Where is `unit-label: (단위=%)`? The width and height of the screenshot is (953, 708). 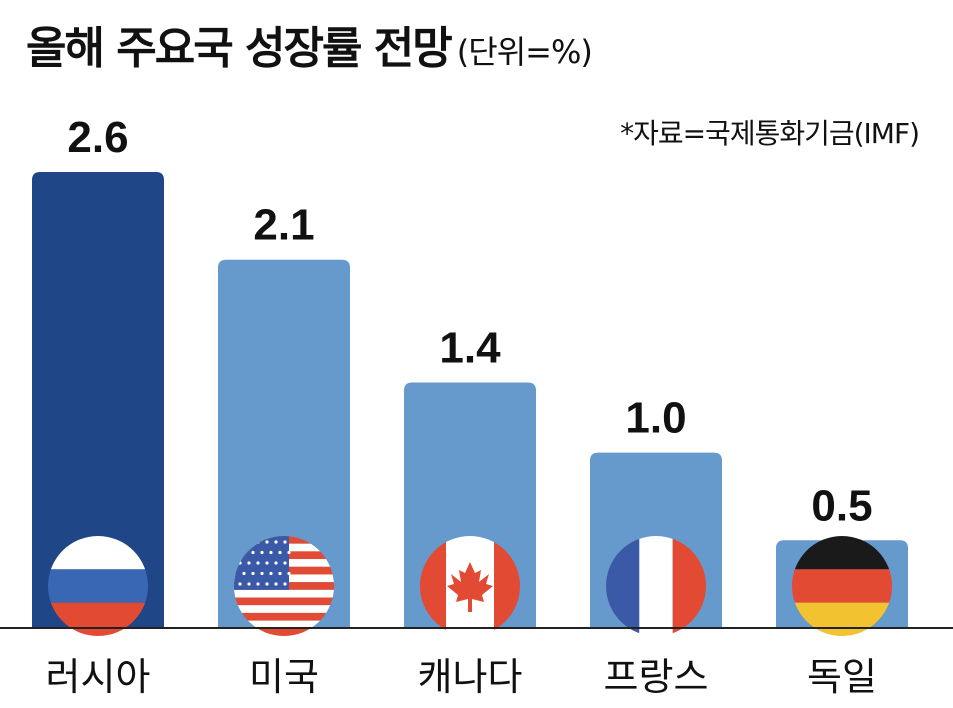 unit-label: (단위=%) is located at coordinates (524, 52).